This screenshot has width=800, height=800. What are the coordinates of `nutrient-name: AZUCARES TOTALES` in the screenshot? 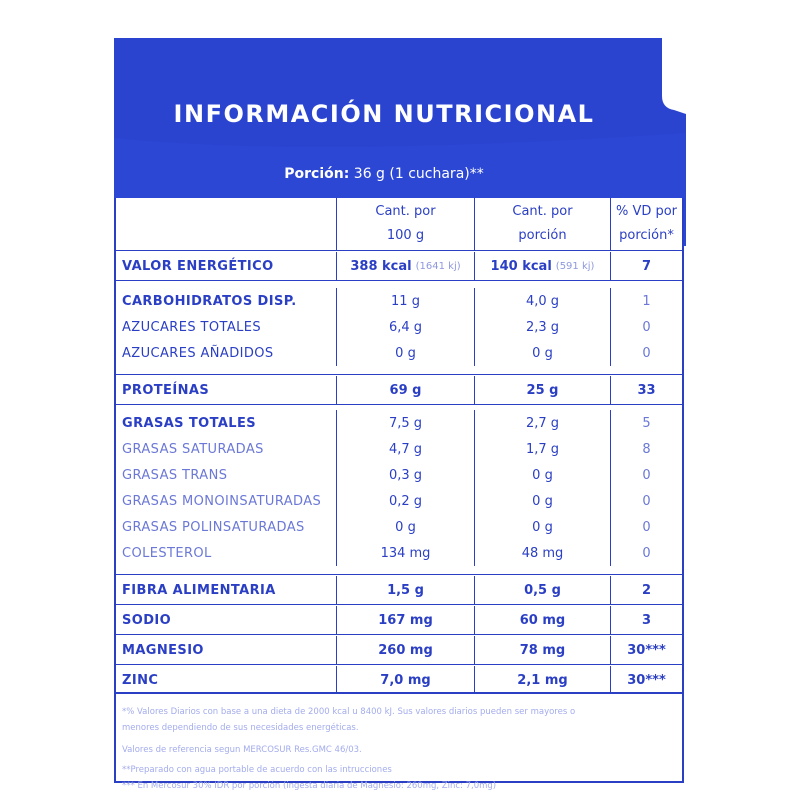 It's located at (192, 327).